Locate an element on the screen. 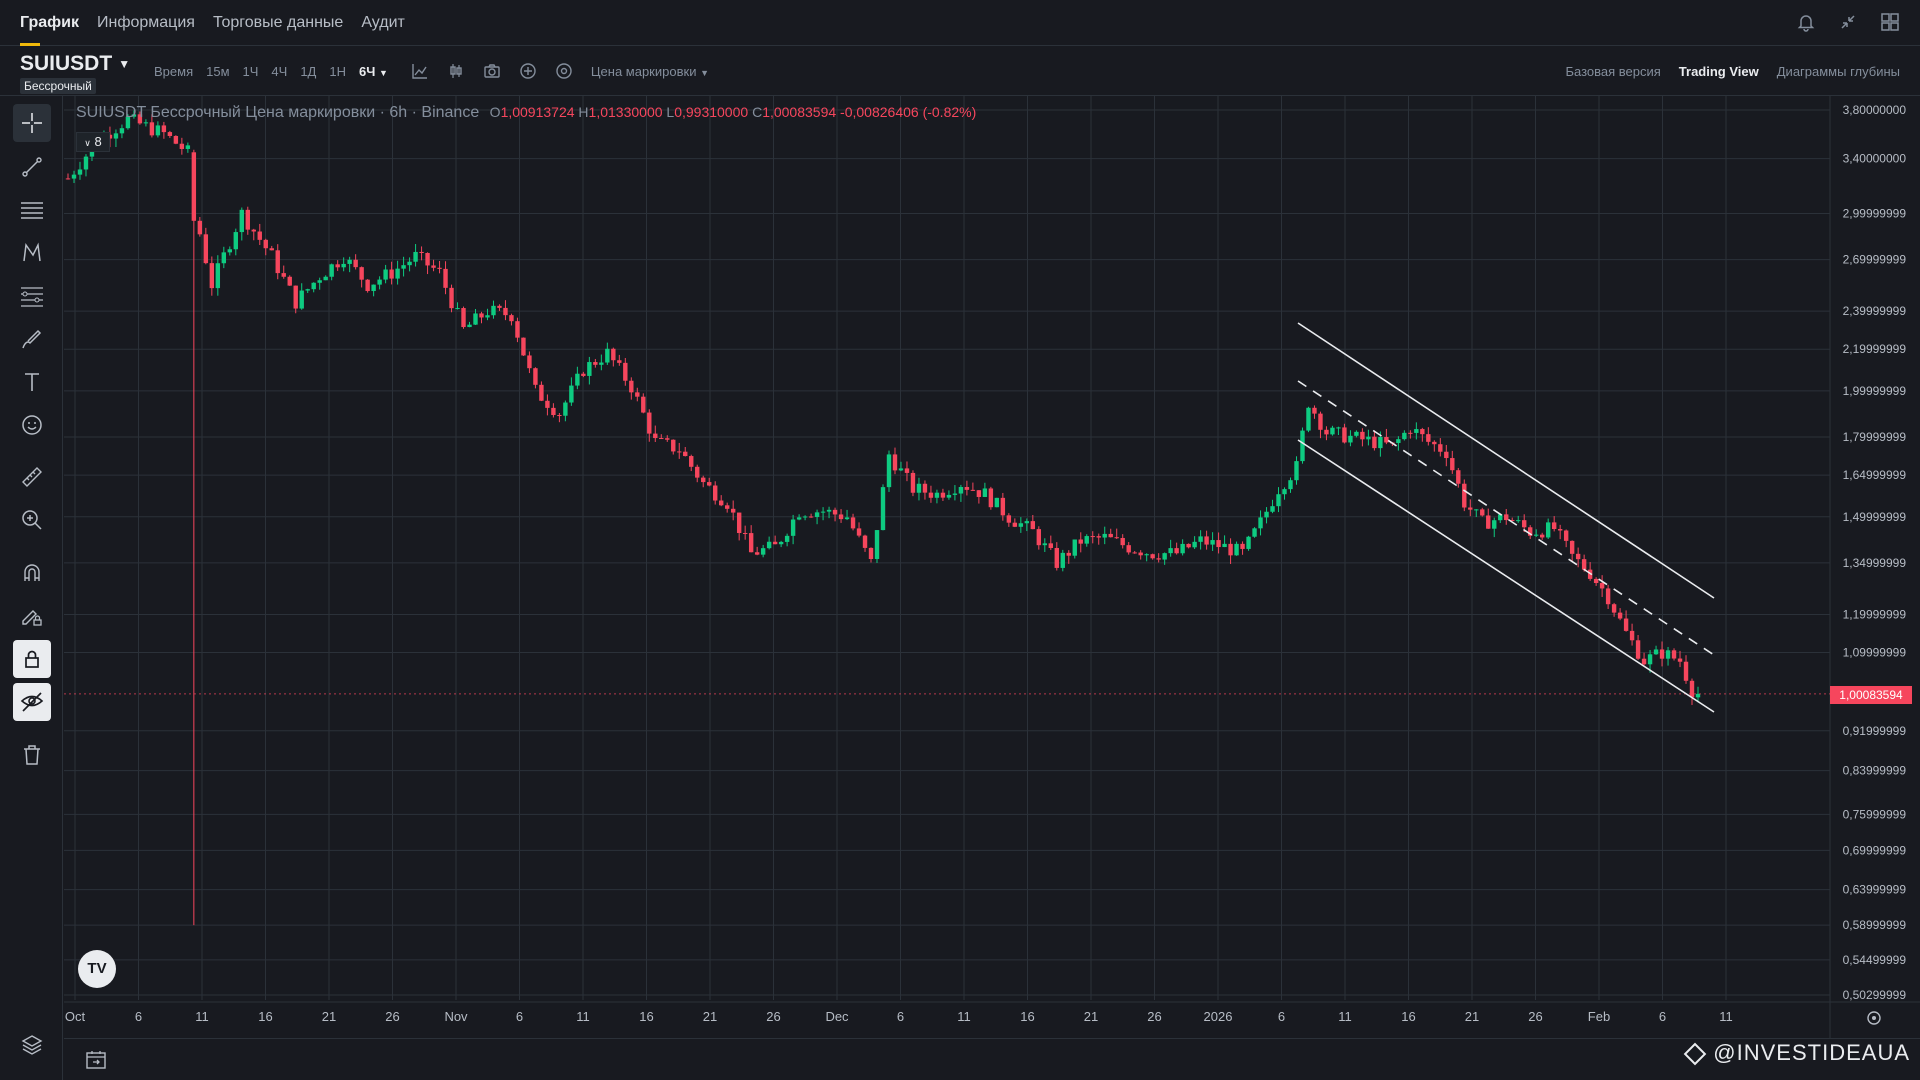 The image size is (1920, 1080). interval-1d: 1Д is located at coordinates (308, 71).